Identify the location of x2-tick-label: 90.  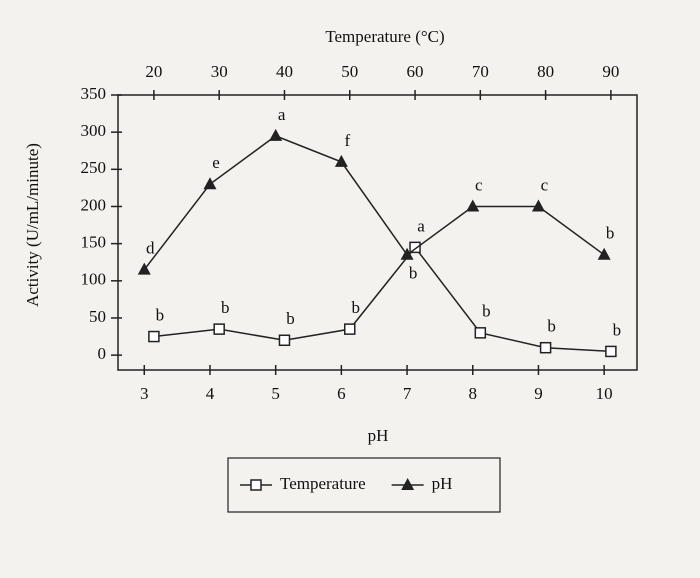
(610, 71).